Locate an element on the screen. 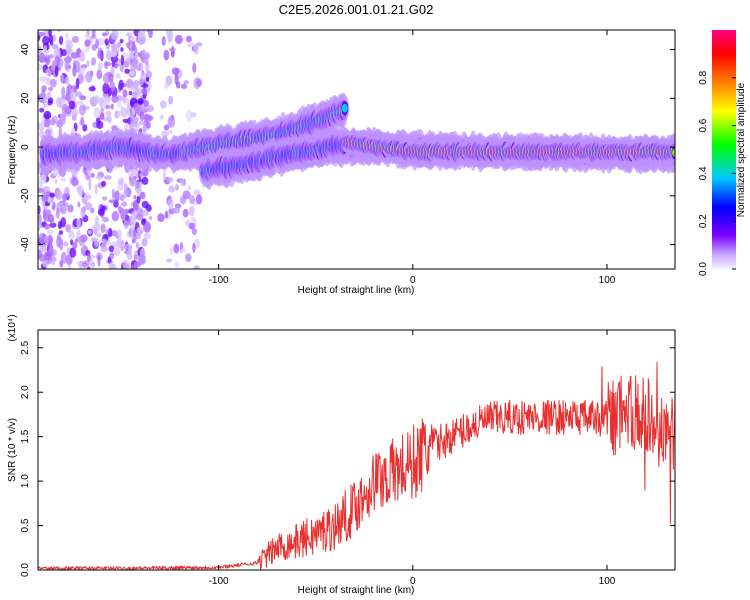  y-tick-label: 1.5 is located at coordinates (25, 436).